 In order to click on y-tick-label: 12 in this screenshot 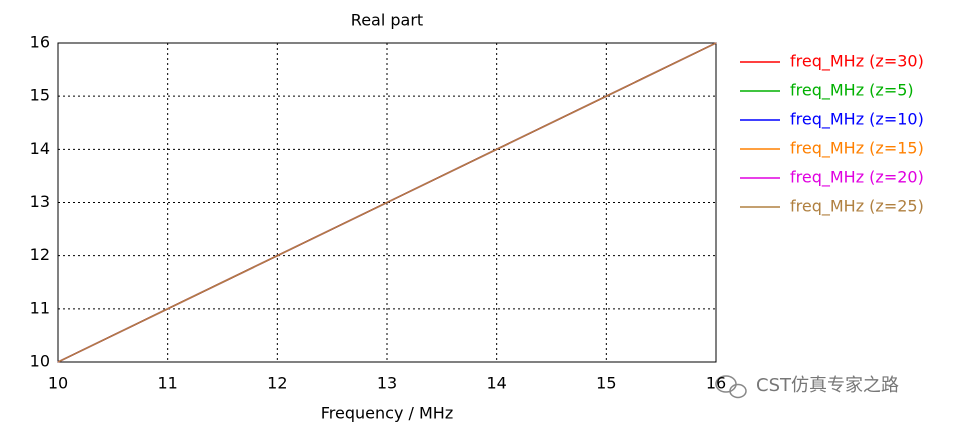, I will do `click(40, 254)`.